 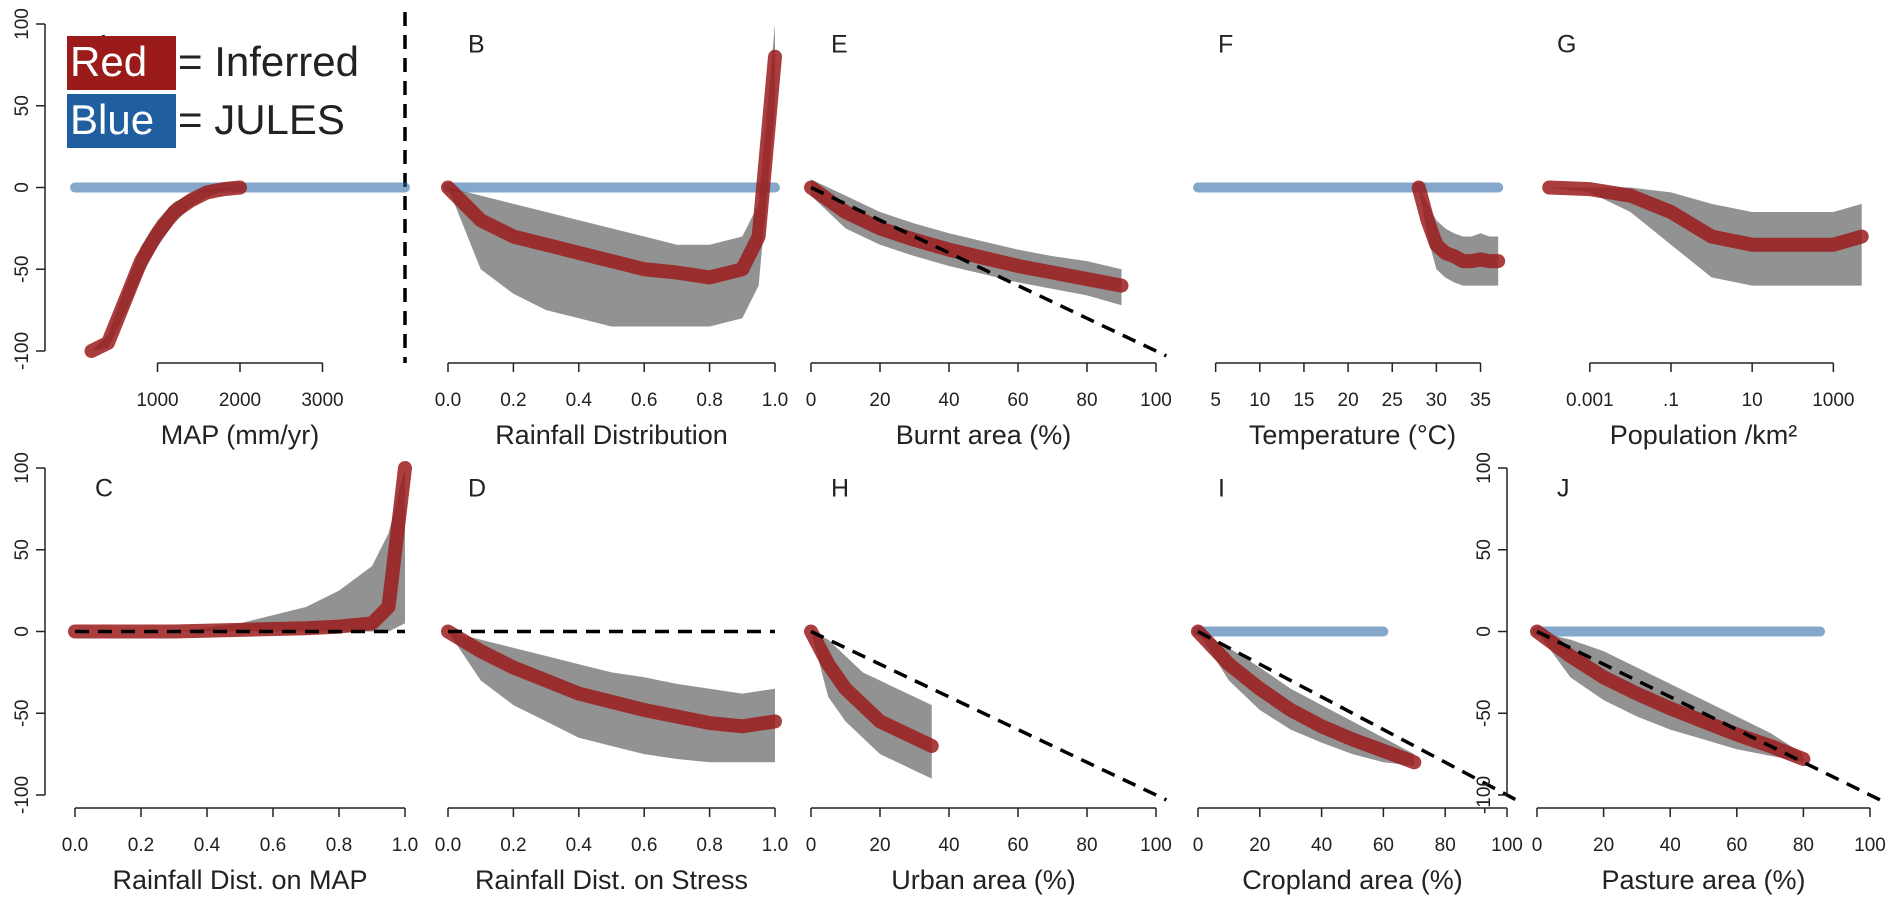 I want to click on legend-text: = JULES, so click(x=261, y=119).